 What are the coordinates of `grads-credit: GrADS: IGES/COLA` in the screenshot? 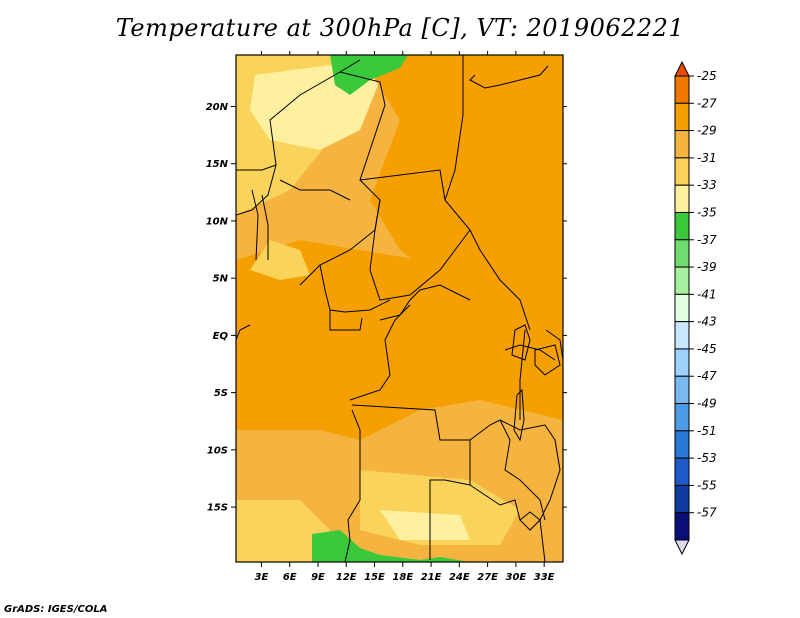 It's located at (56, 609).